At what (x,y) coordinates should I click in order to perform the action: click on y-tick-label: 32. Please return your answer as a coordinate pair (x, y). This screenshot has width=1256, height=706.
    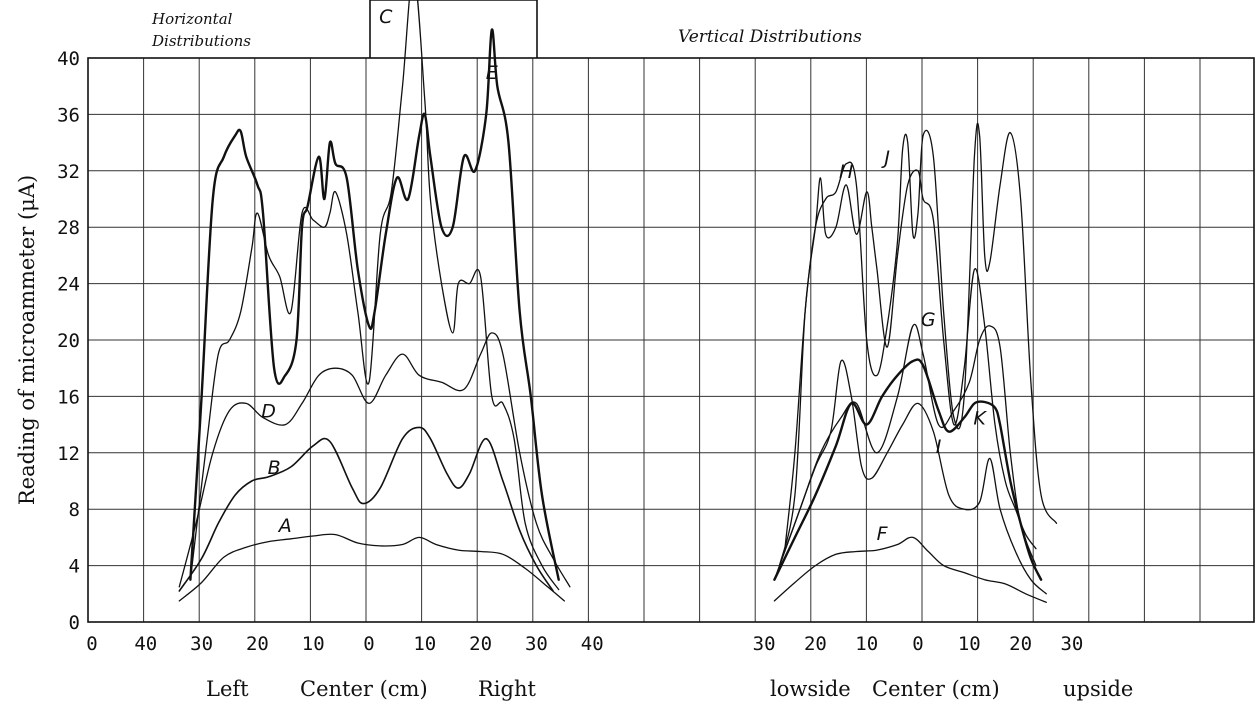
    Looking at the image, I should click on (68, 172).